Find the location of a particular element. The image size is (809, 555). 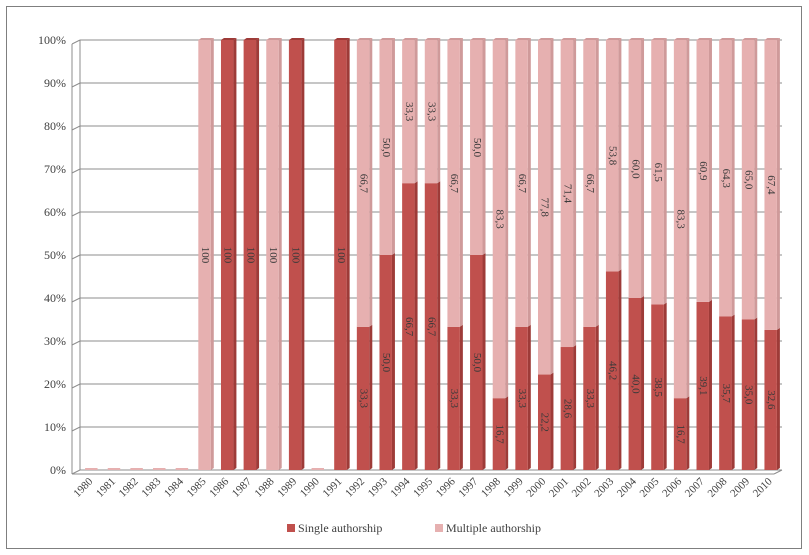

x-tick-label: 2002 is located at coordinates (582, 488).